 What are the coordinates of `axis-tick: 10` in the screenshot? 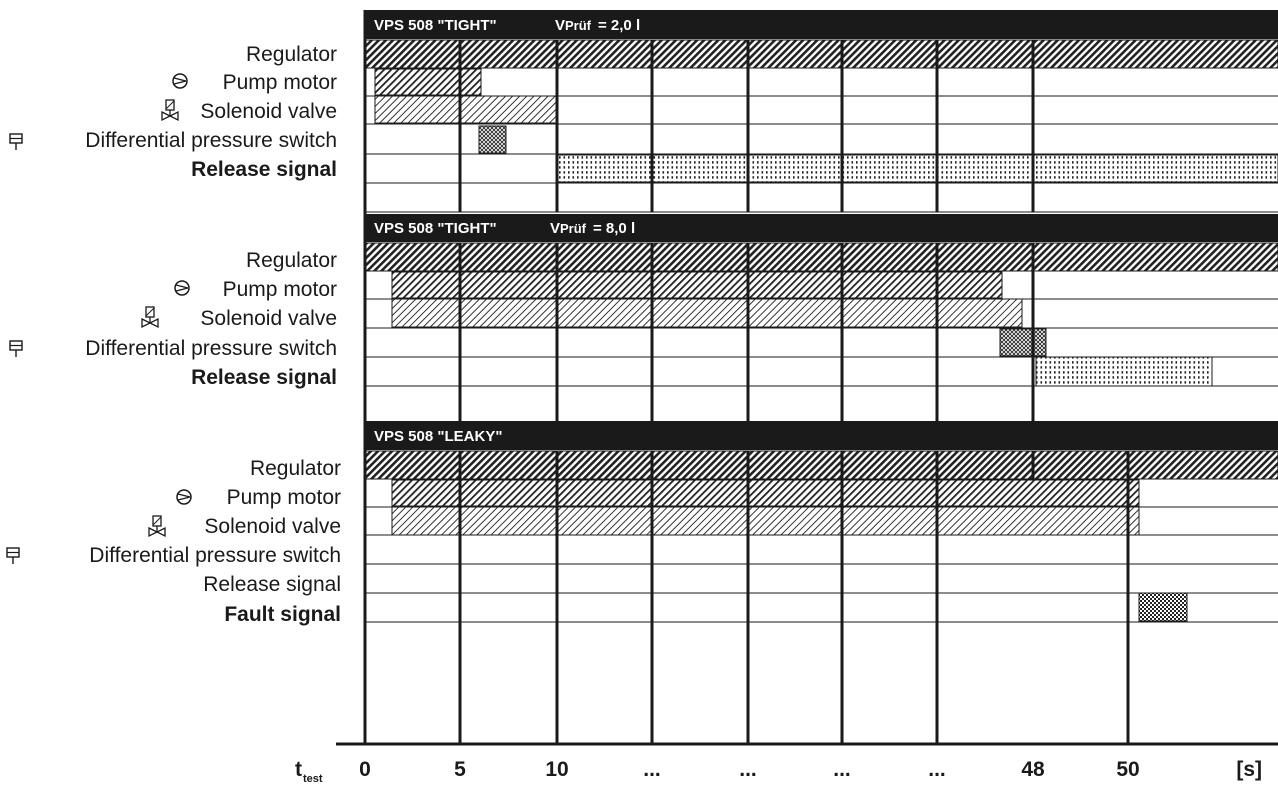 It's located at (556, 769).